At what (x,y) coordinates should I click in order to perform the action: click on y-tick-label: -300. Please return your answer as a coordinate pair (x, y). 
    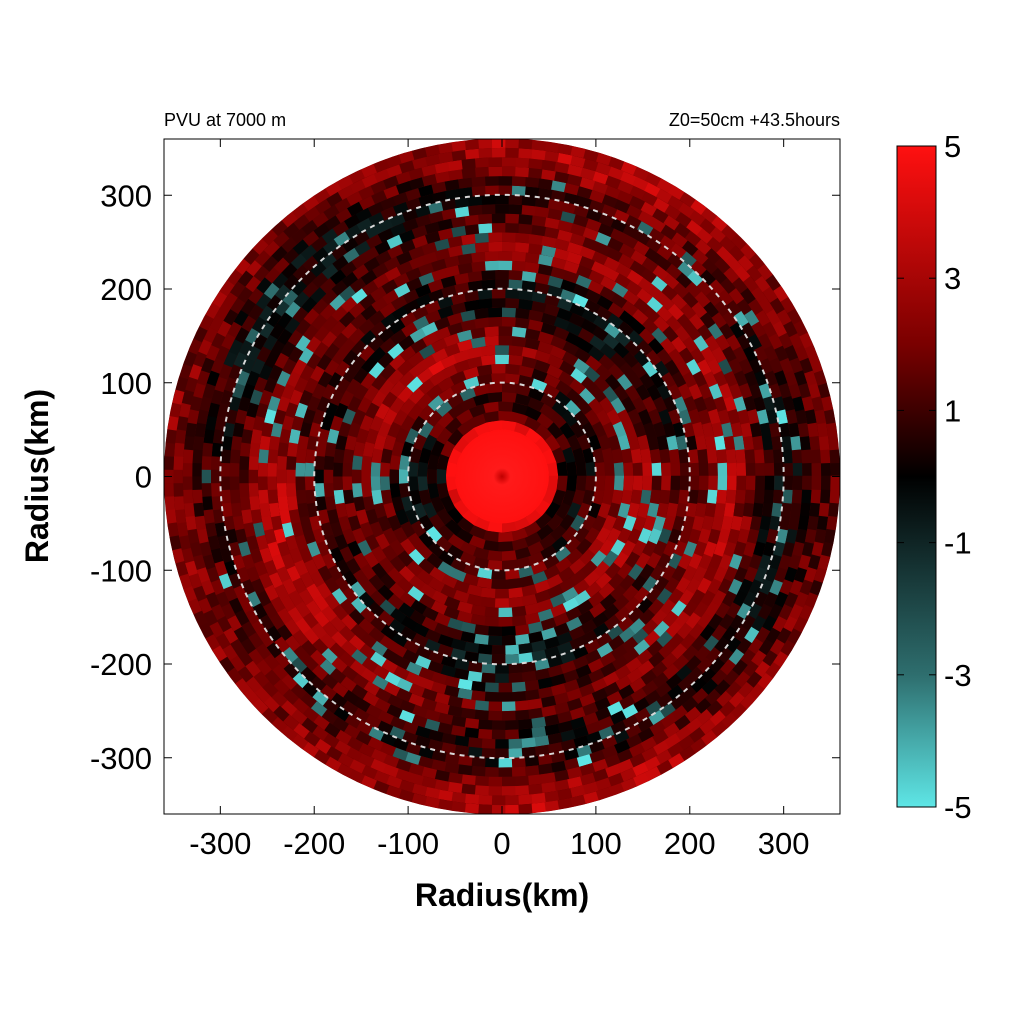
    Looking at the image, I should click on (121, 758).